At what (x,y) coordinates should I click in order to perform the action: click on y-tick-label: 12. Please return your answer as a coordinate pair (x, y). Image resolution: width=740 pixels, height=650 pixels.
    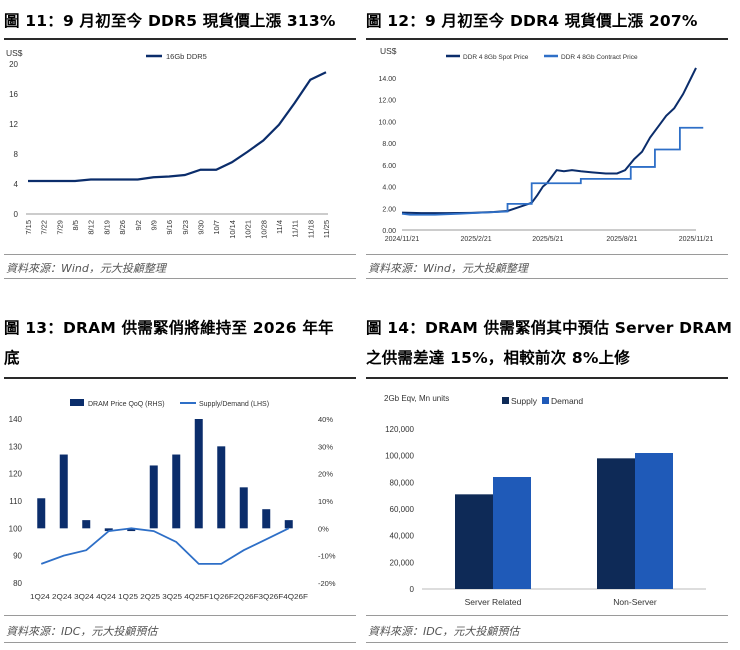
    Looking at the image, I should click on (13, 124).